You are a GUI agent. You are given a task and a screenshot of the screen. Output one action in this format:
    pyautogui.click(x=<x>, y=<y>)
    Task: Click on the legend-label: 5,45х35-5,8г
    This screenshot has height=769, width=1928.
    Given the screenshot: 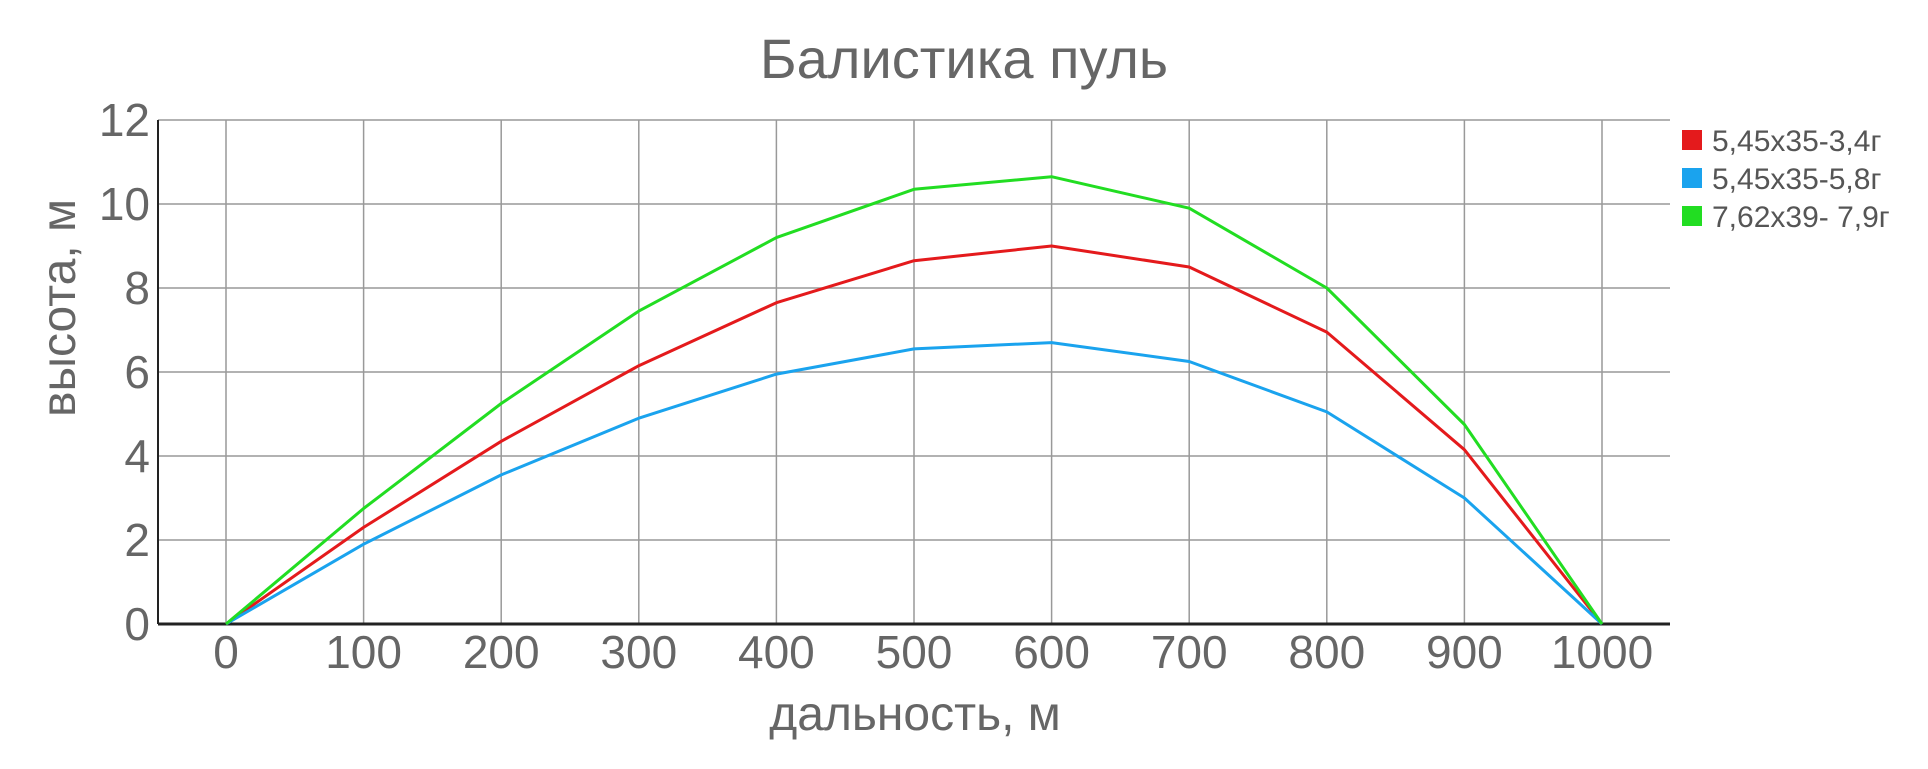 What is the action you would take?
    pyautogui.click(x=1796, y=179)
    